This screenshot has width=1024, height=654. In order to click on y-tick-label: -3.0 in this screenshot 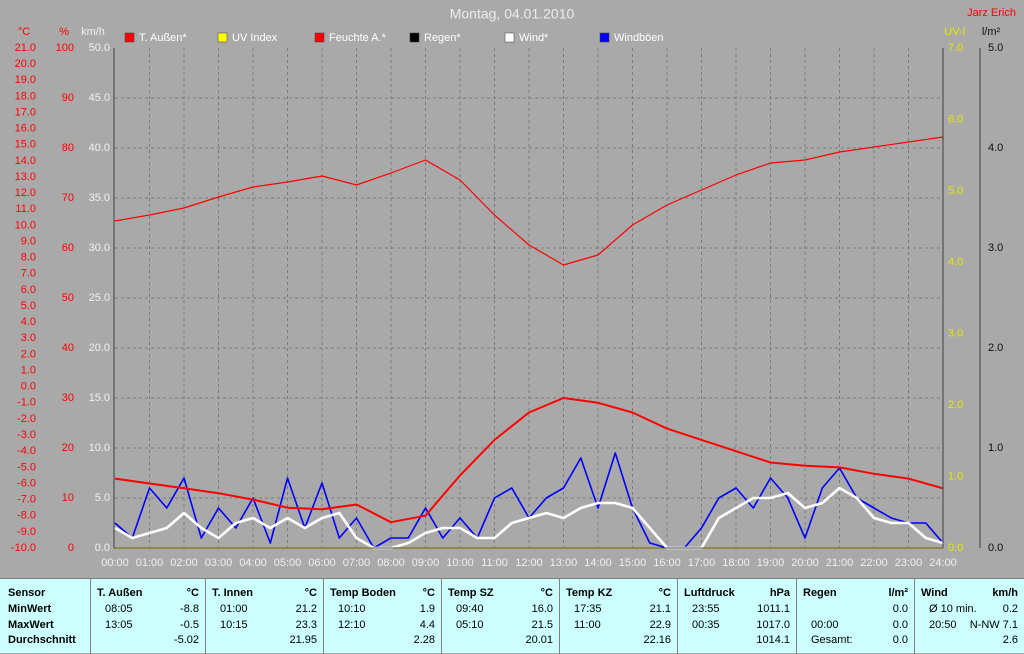, I will do `click(26, 435)`.